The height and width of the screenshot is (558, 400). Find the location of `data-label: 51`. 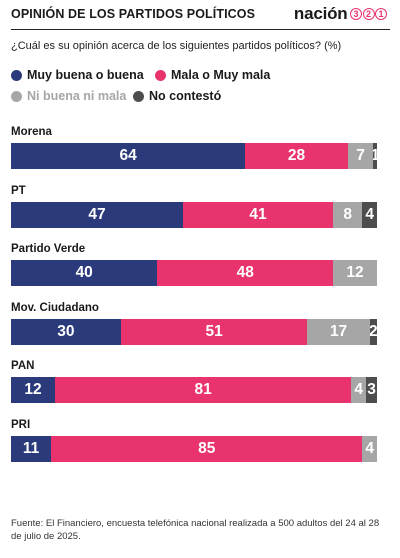

data-label: 51 is located at coordinates (214, 331).